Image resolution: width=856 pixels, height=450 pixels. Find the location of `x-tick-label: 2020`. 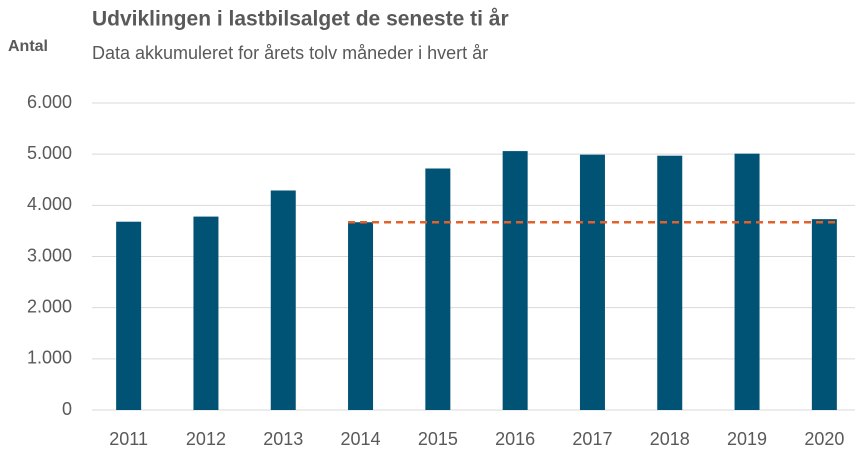

x-tick-label: 2020 is located at coordinates (824, 439).